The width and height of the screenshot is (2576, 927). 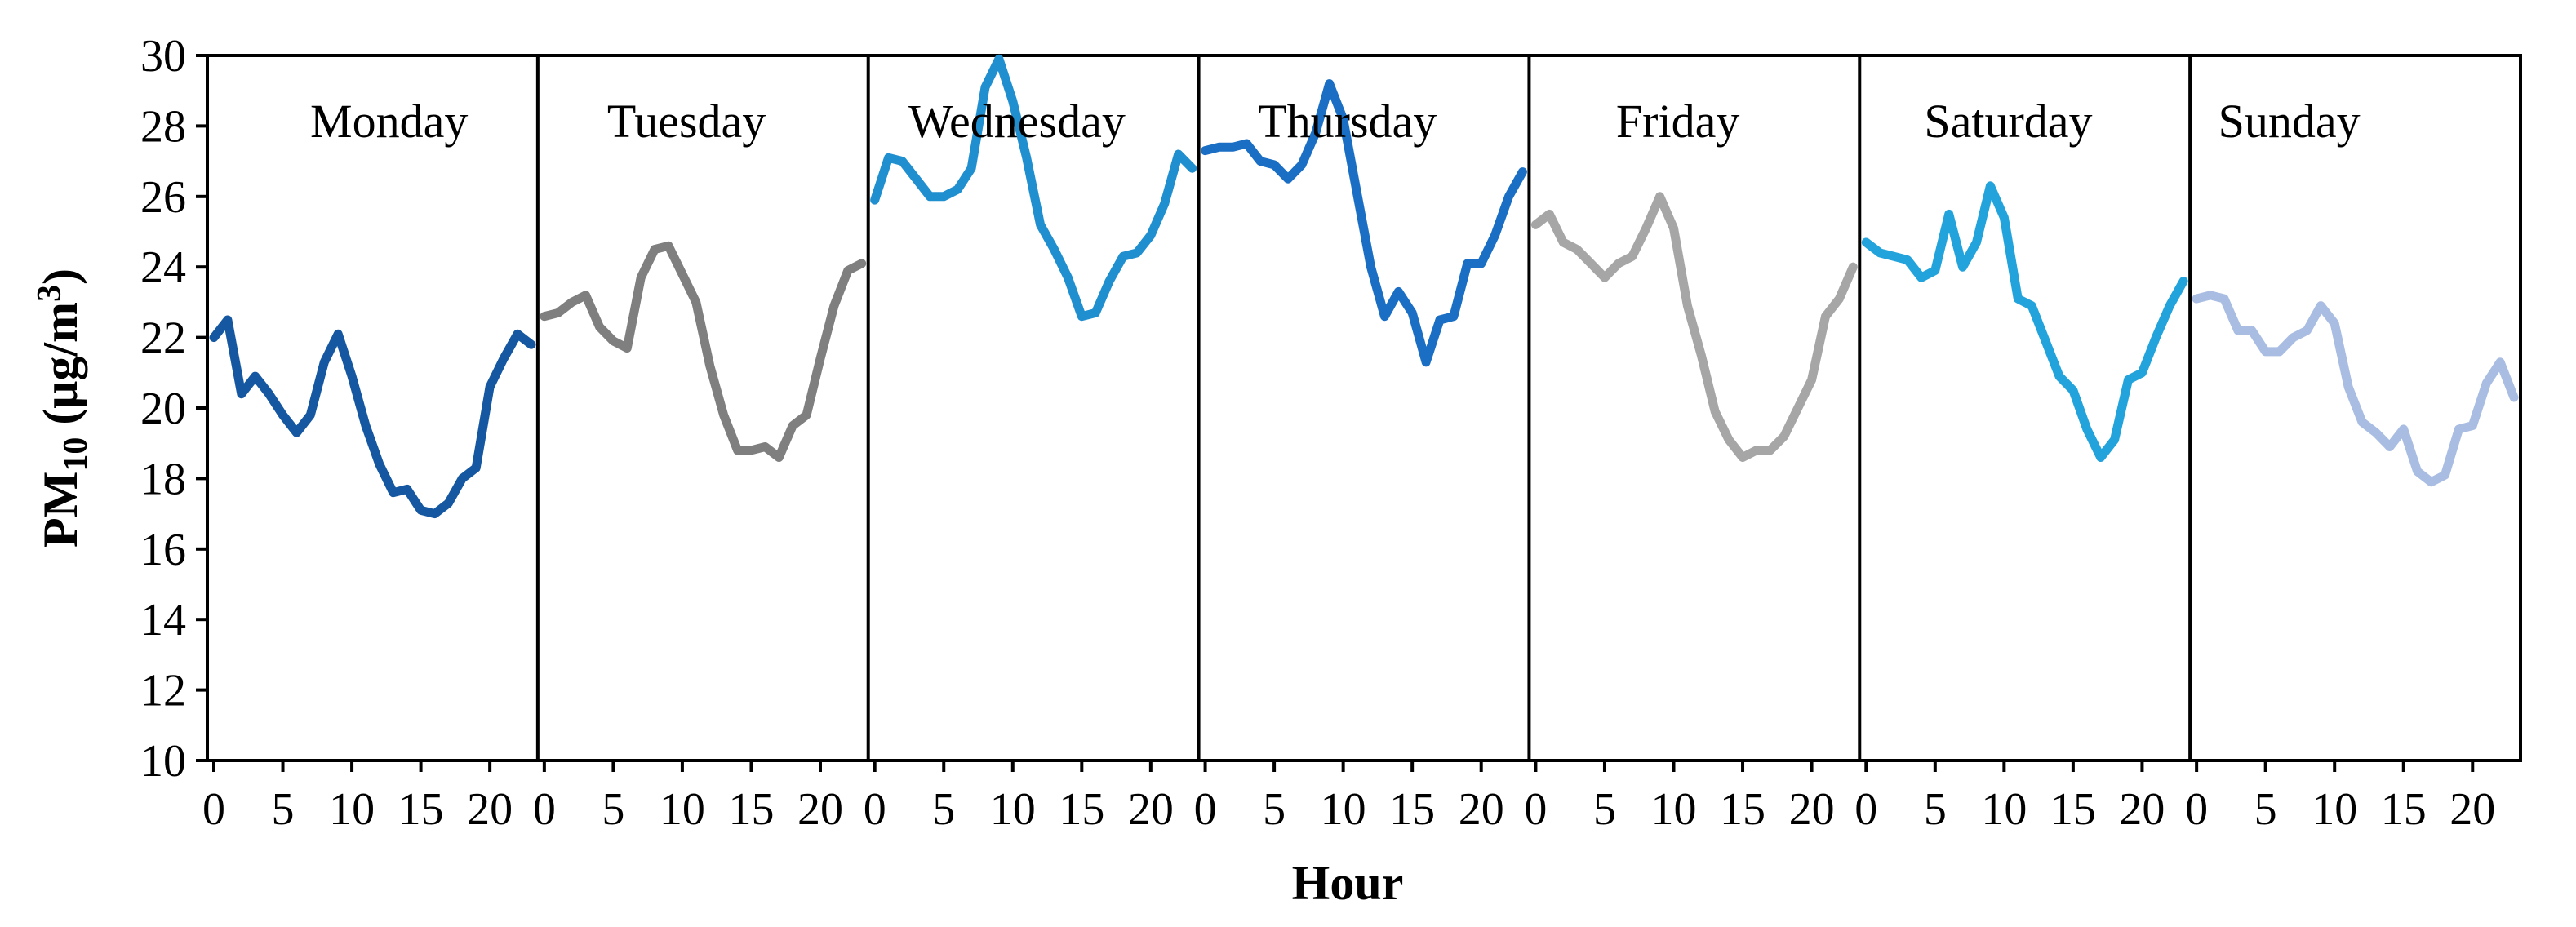 I want to click on y-axis-title-subscript: 10, so click(x=76, y=454).